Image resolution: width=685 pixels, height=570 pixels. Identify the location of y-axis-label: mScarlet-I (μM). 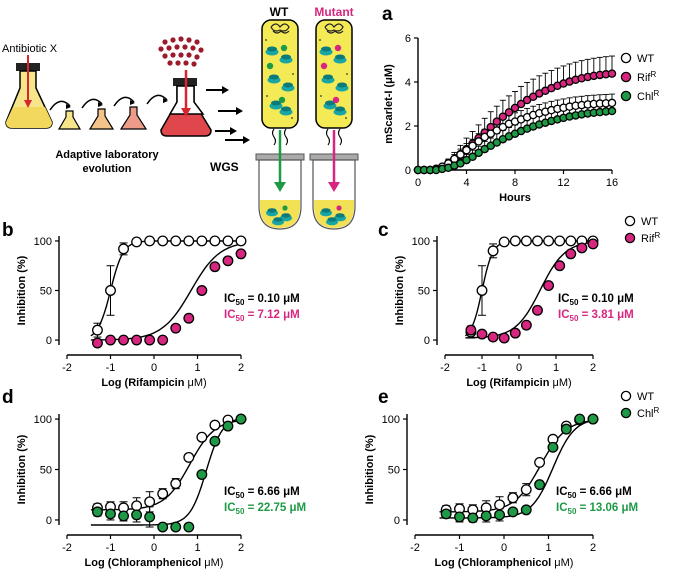
(389, 104).